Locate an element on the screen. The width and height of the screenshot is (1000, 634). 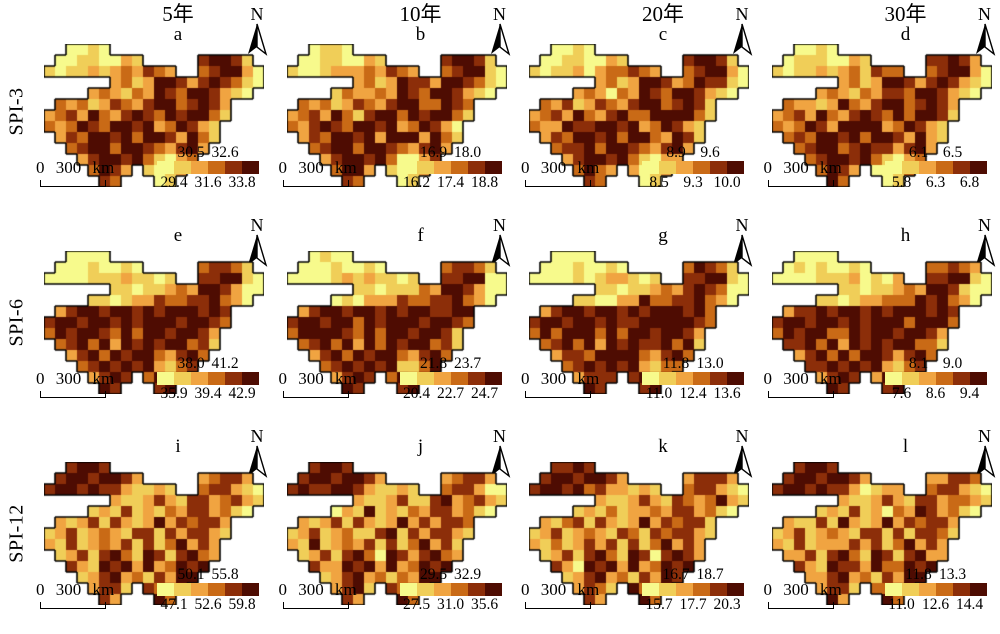
legend-bottom-ticks: 16.2 17.4 18.8 is located at coordinates (451, 182).